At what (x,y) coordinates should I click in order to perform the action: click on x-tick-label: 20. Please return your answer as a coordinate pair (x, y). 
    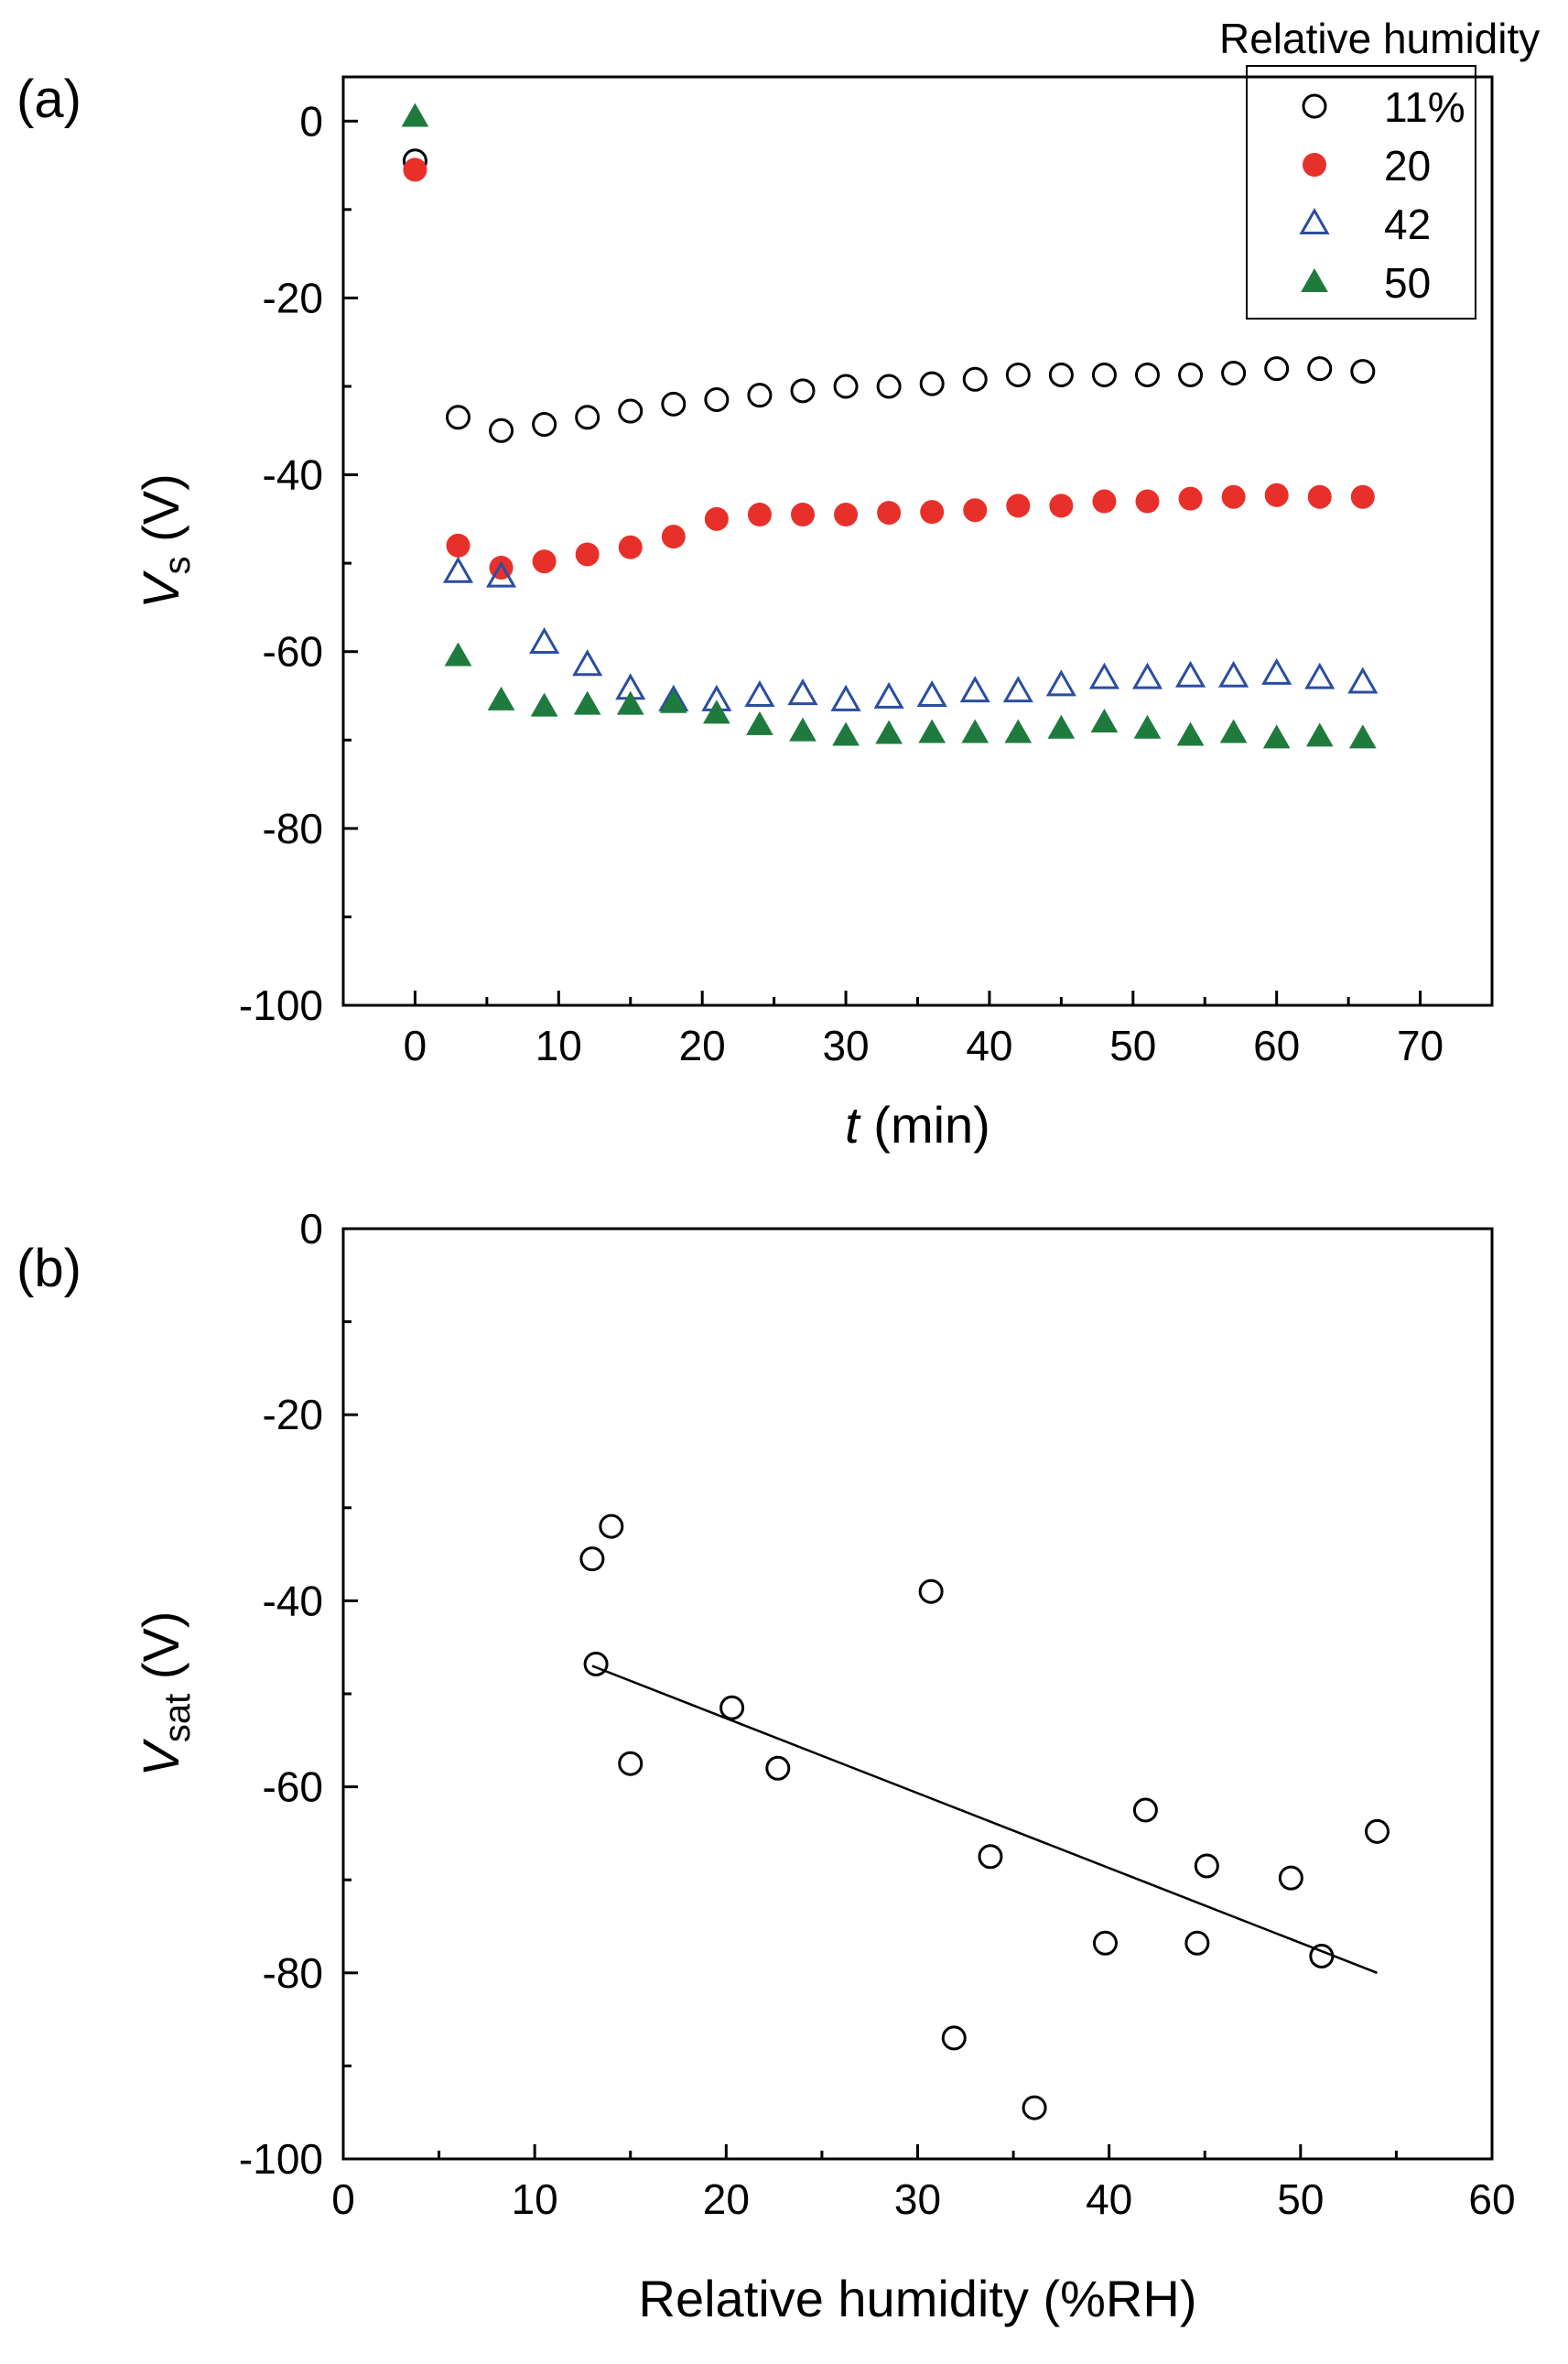
    Looking at the image, I should click on (726, 2199).